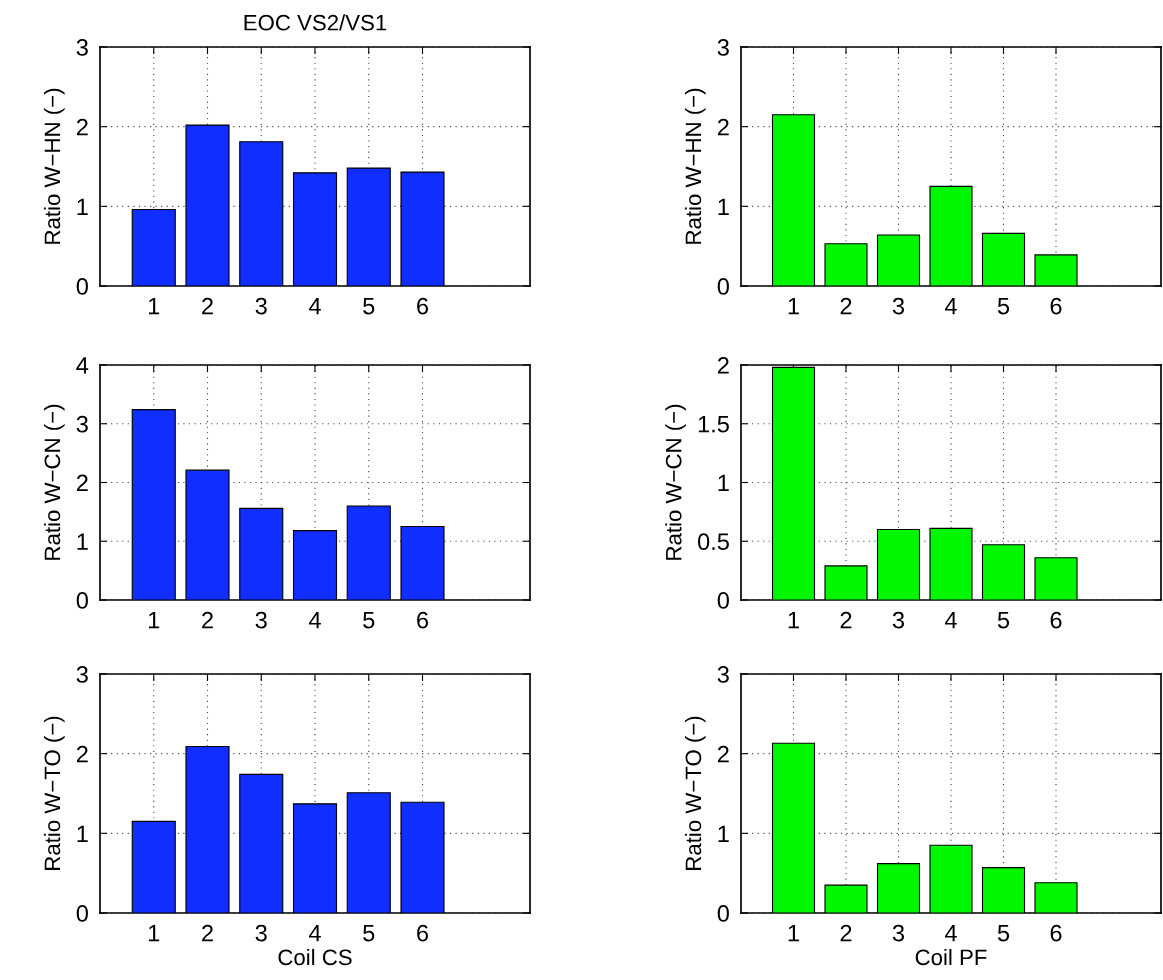 The height and width of the screenshot is (980, 1163). Describe the element at coordinates (315, 957) in the screenshot. I see `x-axis-title: Coil CS` at that location.